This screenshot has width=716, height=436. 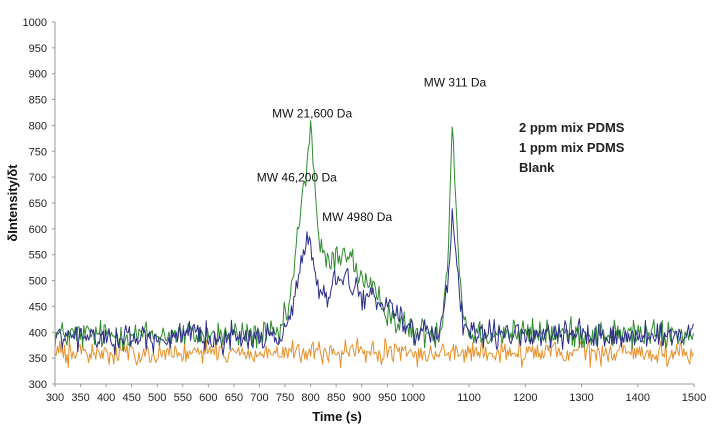 What do you see at coordinates (259, 398) in the screenshot?
I see `x-tick-label: 700` at bounding box center [259, 398].